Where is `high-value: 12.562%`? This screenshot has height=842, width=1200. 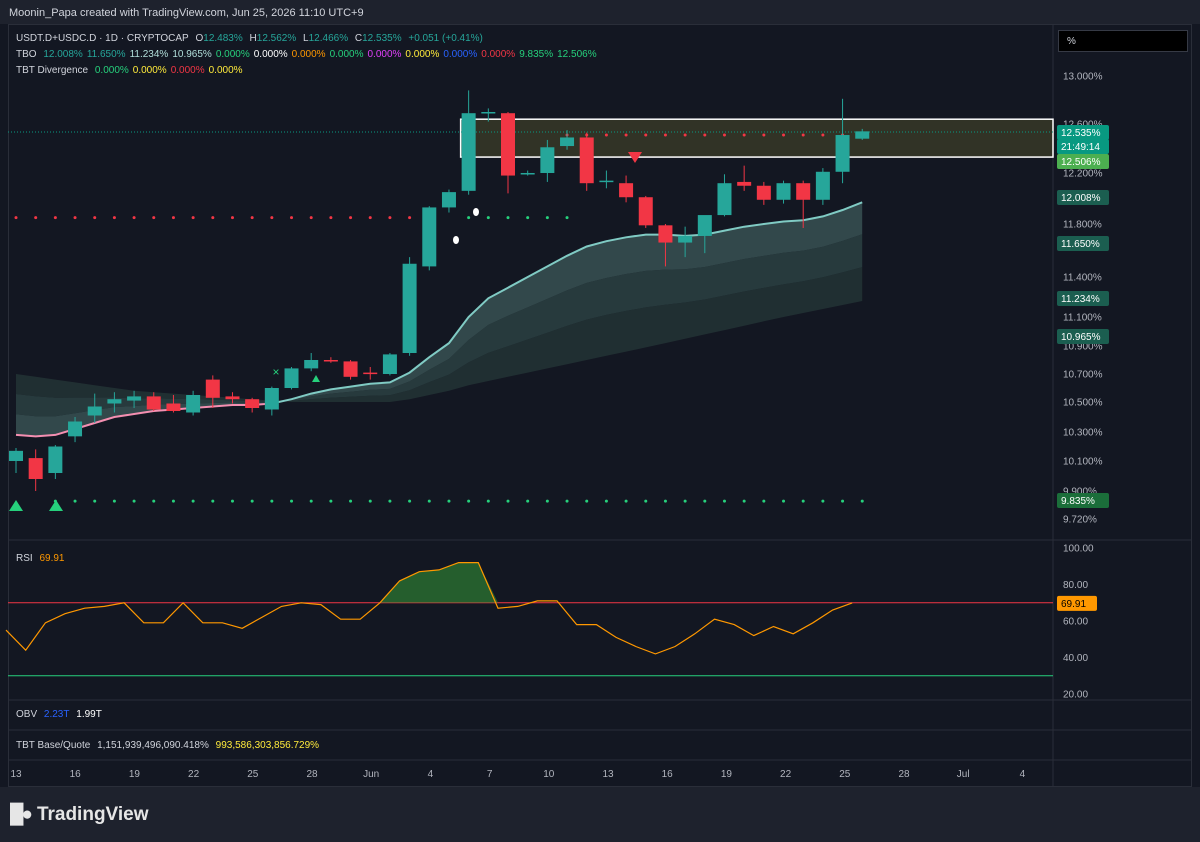
high-value: 12.562% is located at coordinates (276, 38).